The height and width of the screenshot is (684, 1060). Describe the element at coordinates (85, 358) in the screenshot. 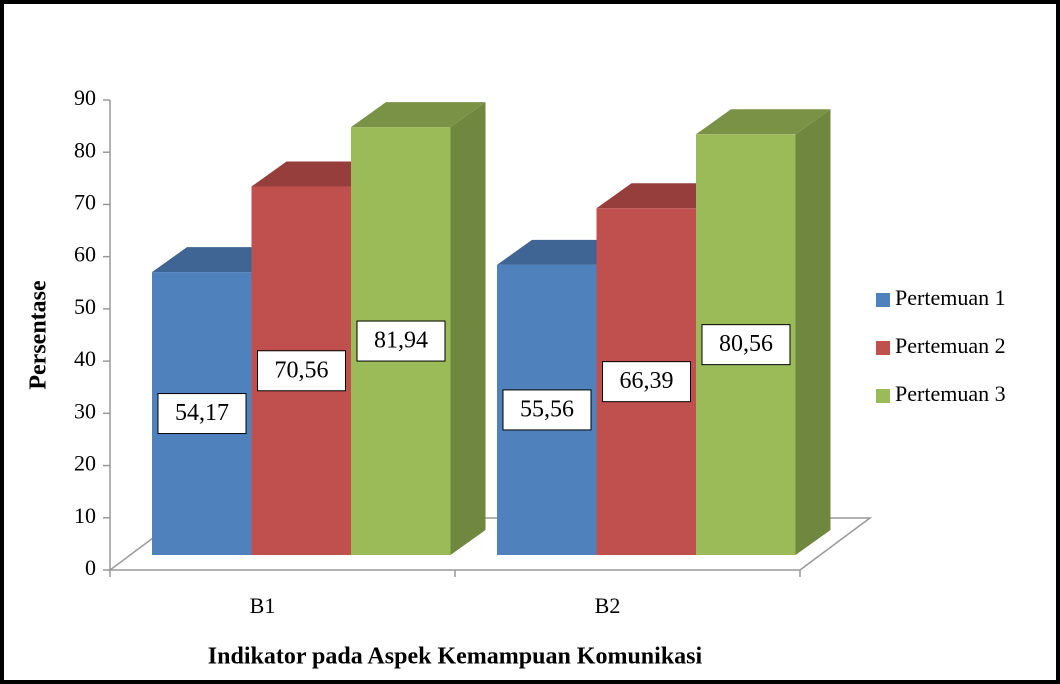

I see `y-tick-label: 40` at that location.